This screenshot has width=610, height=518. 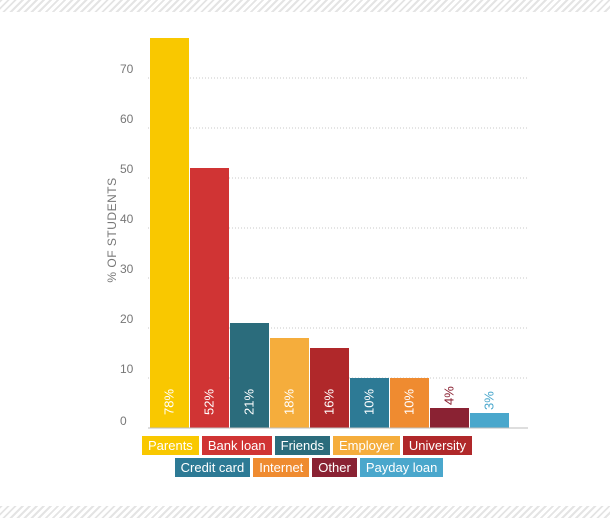 What do you see at coordinates (127, 319) in the screenshot?
I see `y-tick-label: 20` at bounding box center [127, 319].